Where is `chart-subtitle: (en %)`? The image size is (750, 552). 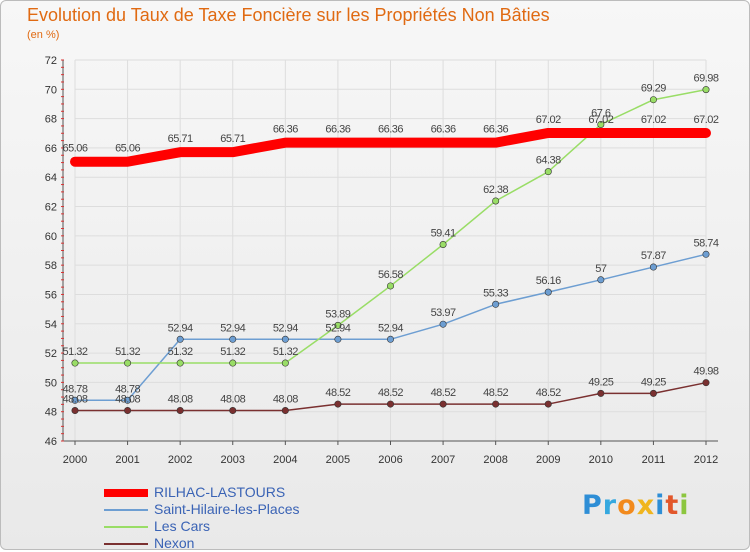
chart-subtitle: (en %) is located at coordinates (43, 35).